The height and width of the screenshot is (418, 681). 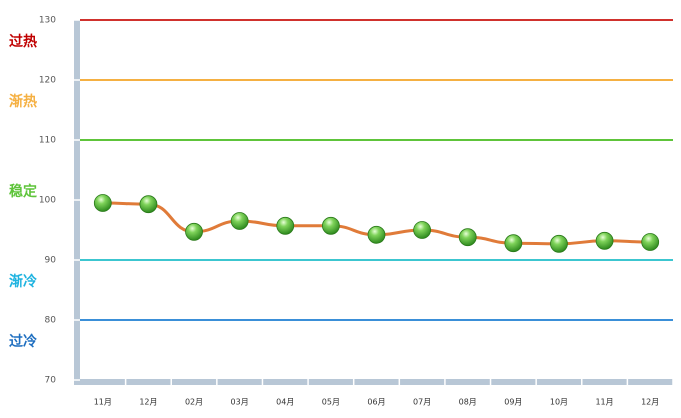 What do you see at coordinates (51, 261) in the screenshot?
I see `y-tick-label: 90` at bounding box center [51, 261].